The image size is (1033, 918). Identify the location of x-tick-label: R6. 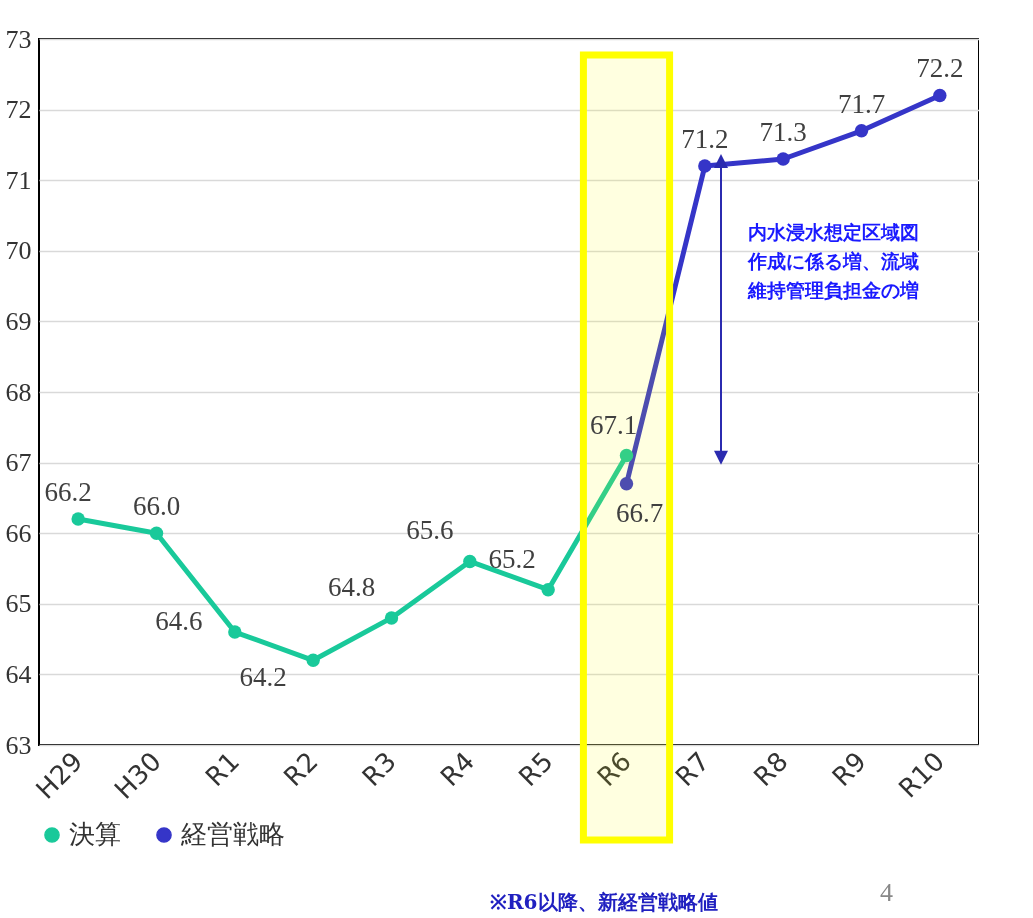
(614, 769).